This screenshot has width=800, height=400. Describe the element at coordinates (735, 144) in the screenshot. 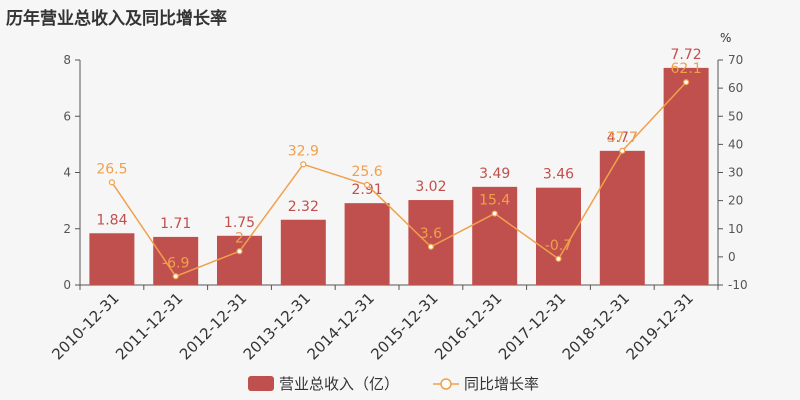

I see `y-right-tick-label: 40` at that location.